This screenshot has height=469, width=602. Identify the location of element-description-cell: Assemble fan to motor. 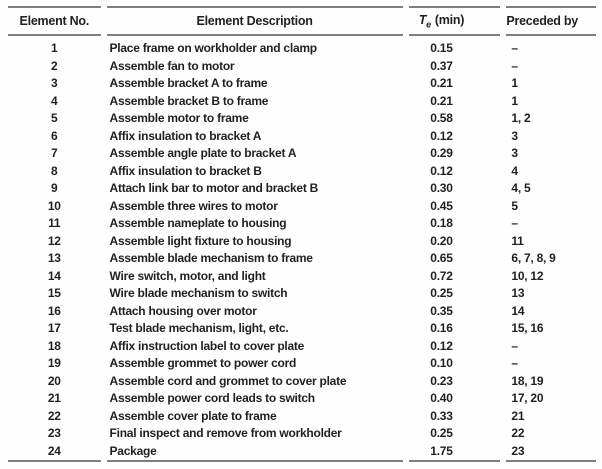
(172, 65).